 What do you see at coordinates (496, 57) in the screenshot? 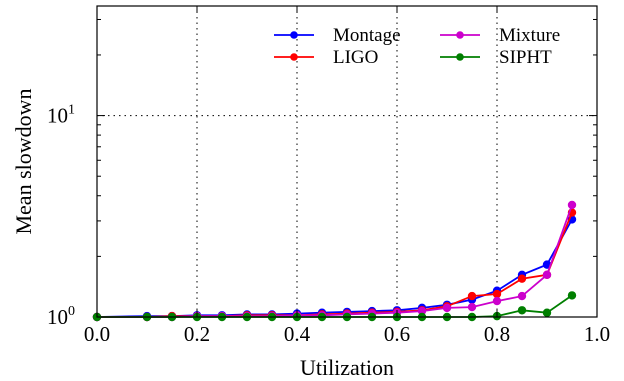
I see `legend-item-sipht: SIPHT` at bounding box center [496, 57].